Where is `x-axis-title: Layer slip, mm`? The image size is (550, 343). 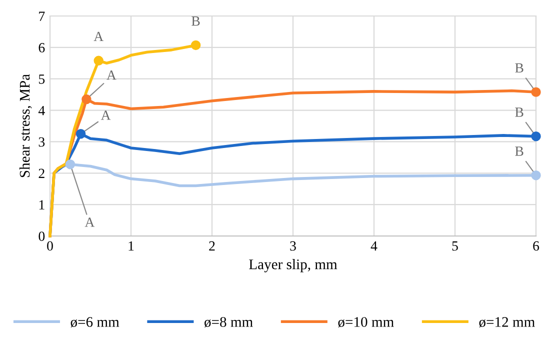 x-axis-title: Layer slip, mm is located at coordinates (293, 265).